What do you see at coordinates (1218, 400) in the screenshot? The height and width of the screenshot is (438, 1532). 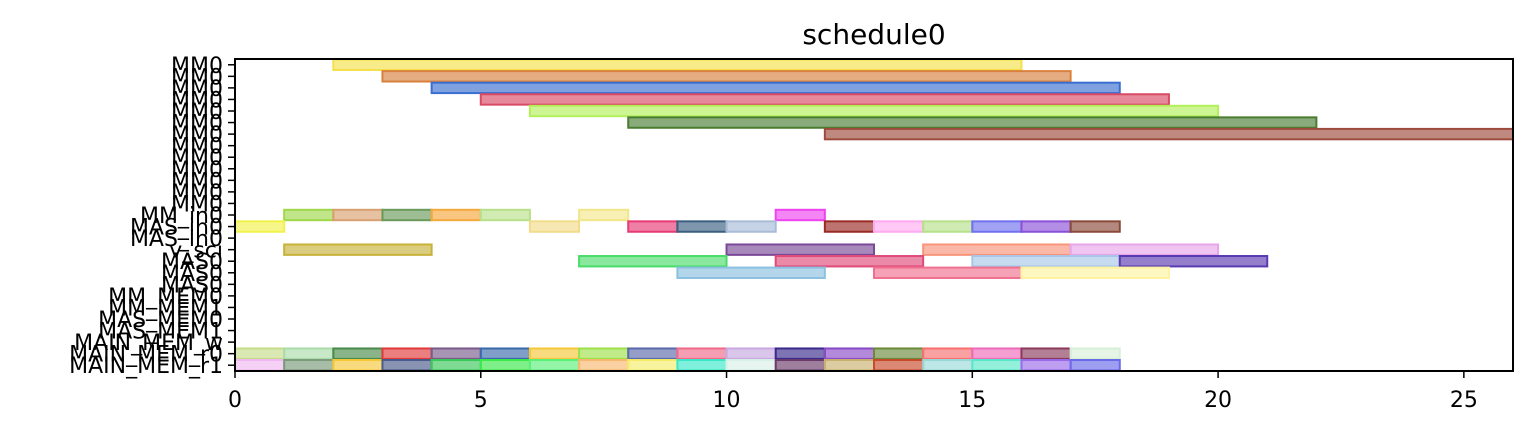 I see `x-tick-label: 20` at bounding box center [1218, 400].